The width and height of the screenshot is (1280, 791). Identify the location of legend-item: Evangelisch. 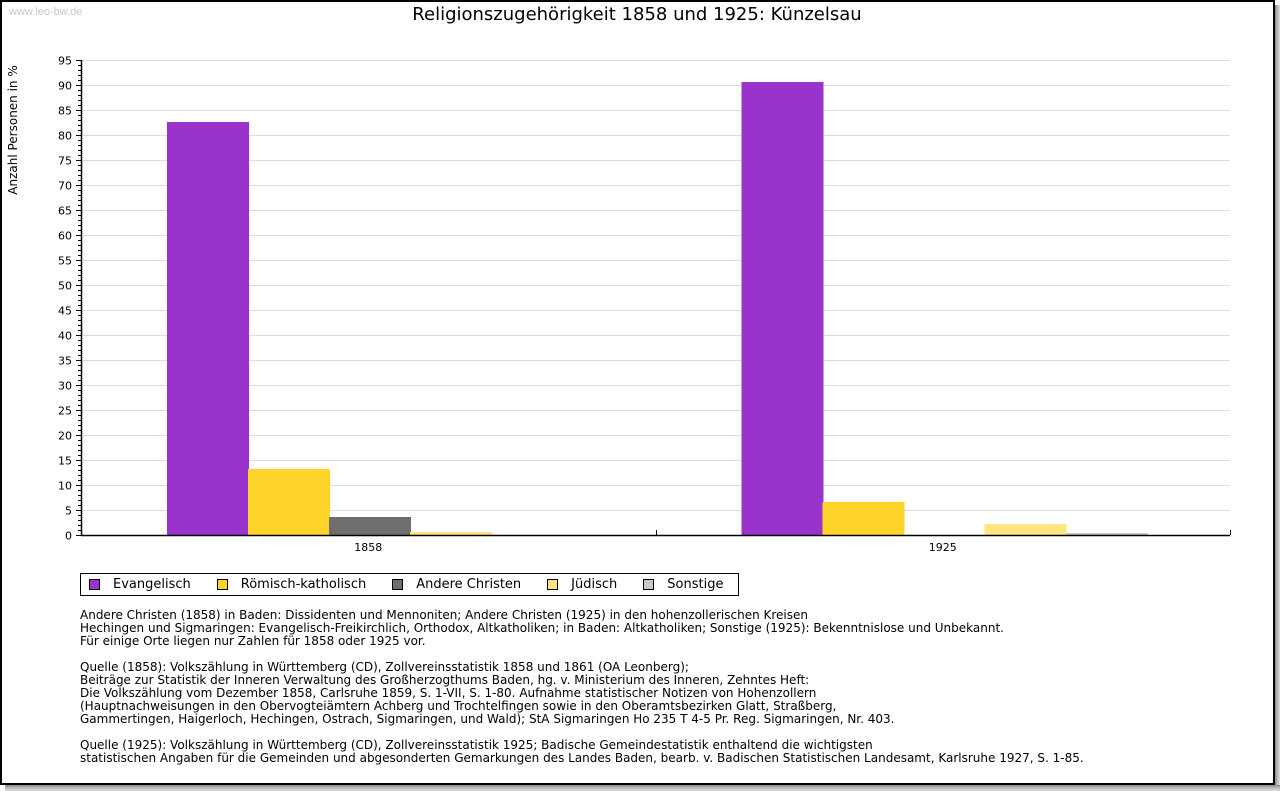
(140, 584).